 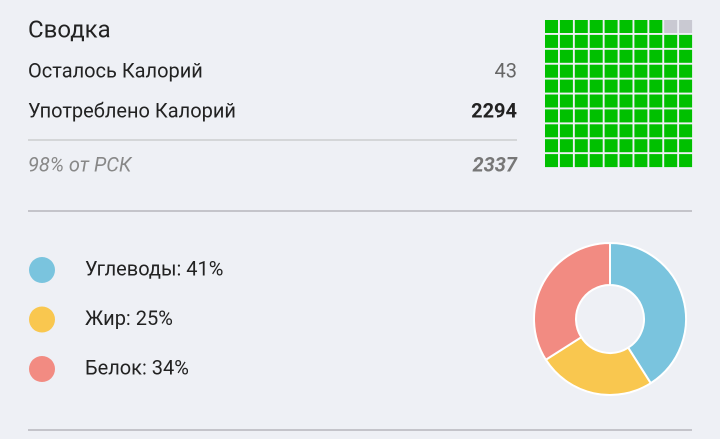 I want to click on title: Сводка, so click(x=69, y=29).